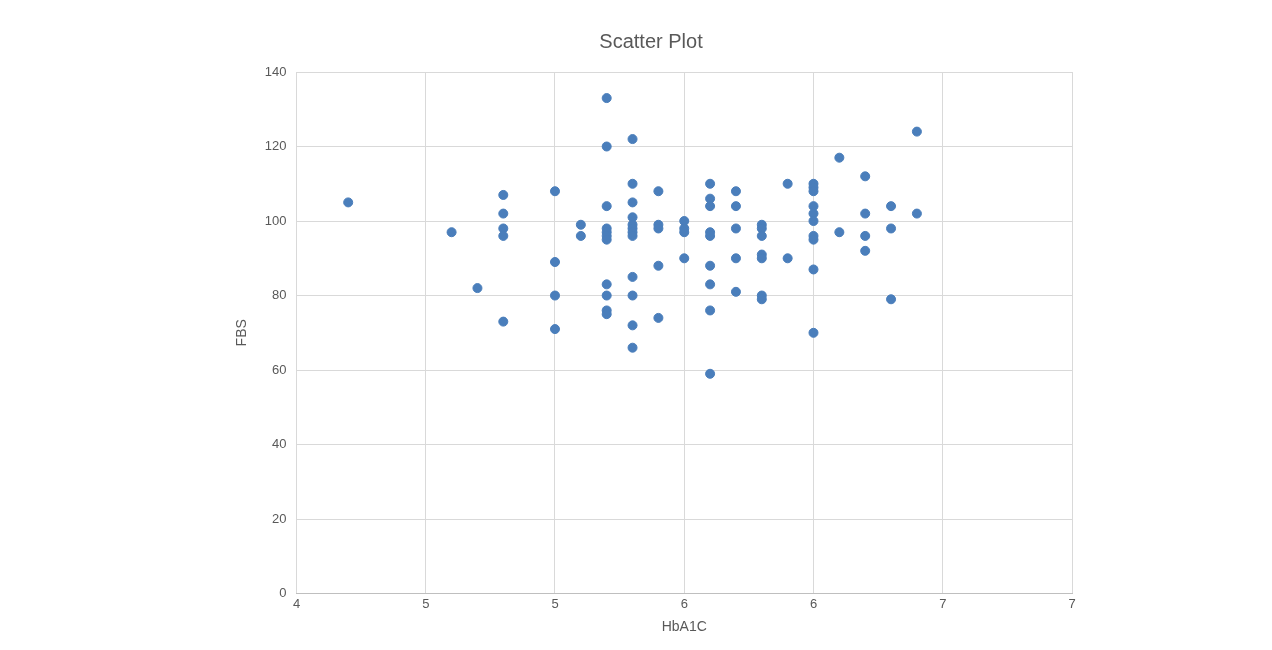  What do you see at coordinates (283, 593) in the screenshot?
I see `y-tick-label: 0` at bounding box center [283, 593].